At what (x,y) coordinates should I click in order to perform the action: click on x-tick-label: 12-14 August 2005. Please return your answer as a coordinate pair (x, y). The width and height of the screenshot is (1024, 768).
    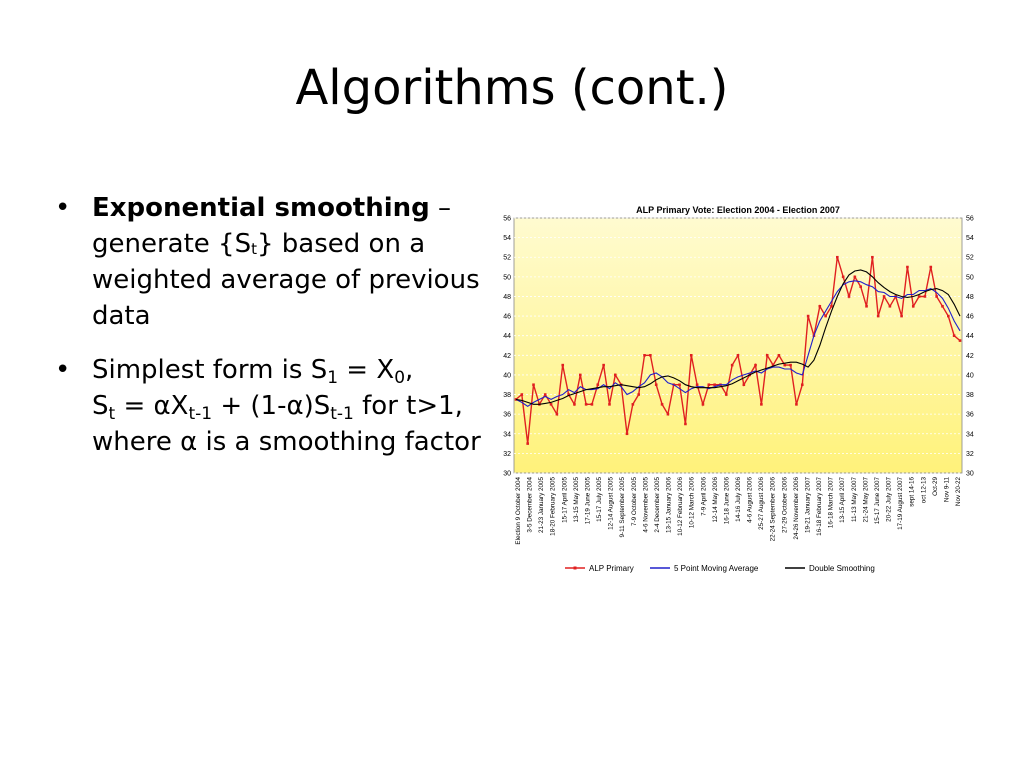
    Looking at the image, I should click on (611, 503).